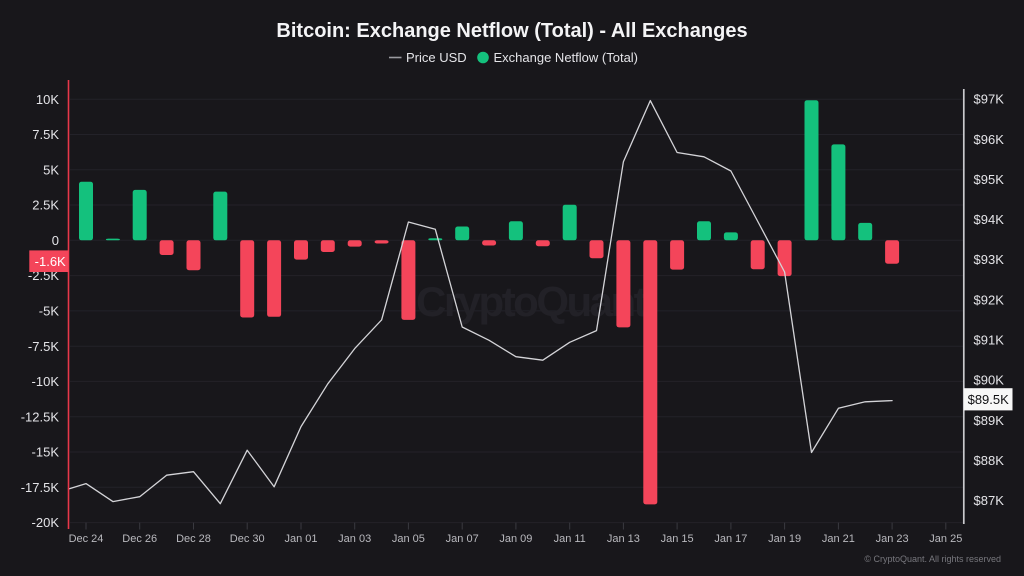  I want to click on svg-text: 7.5K, so click(45, 134).